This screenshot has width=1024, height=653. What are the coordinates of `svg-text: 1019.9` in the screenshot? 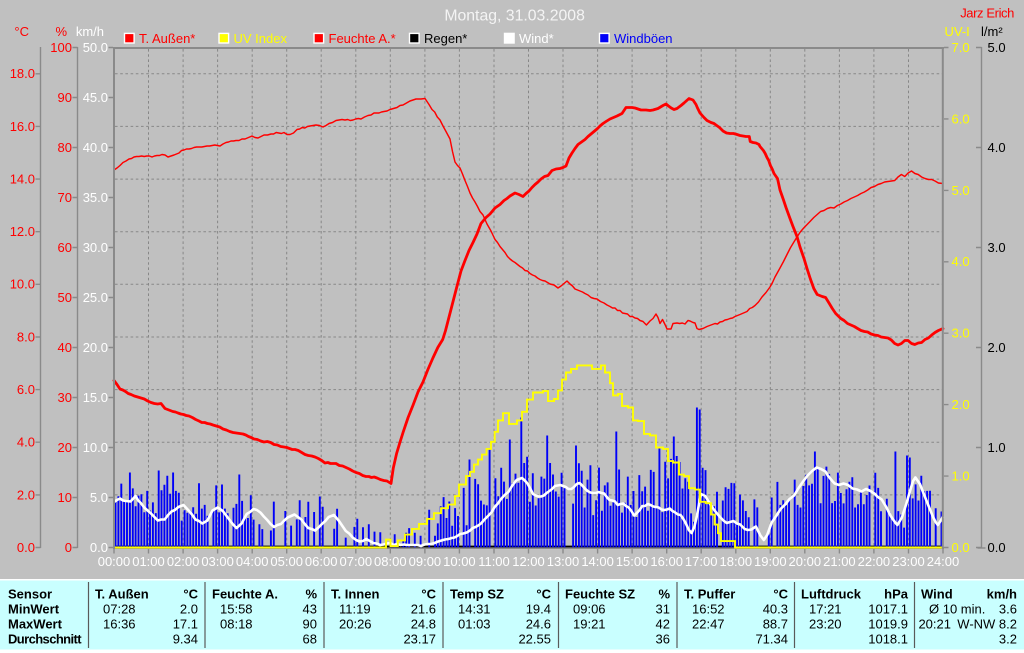 It's located at (888, 624).